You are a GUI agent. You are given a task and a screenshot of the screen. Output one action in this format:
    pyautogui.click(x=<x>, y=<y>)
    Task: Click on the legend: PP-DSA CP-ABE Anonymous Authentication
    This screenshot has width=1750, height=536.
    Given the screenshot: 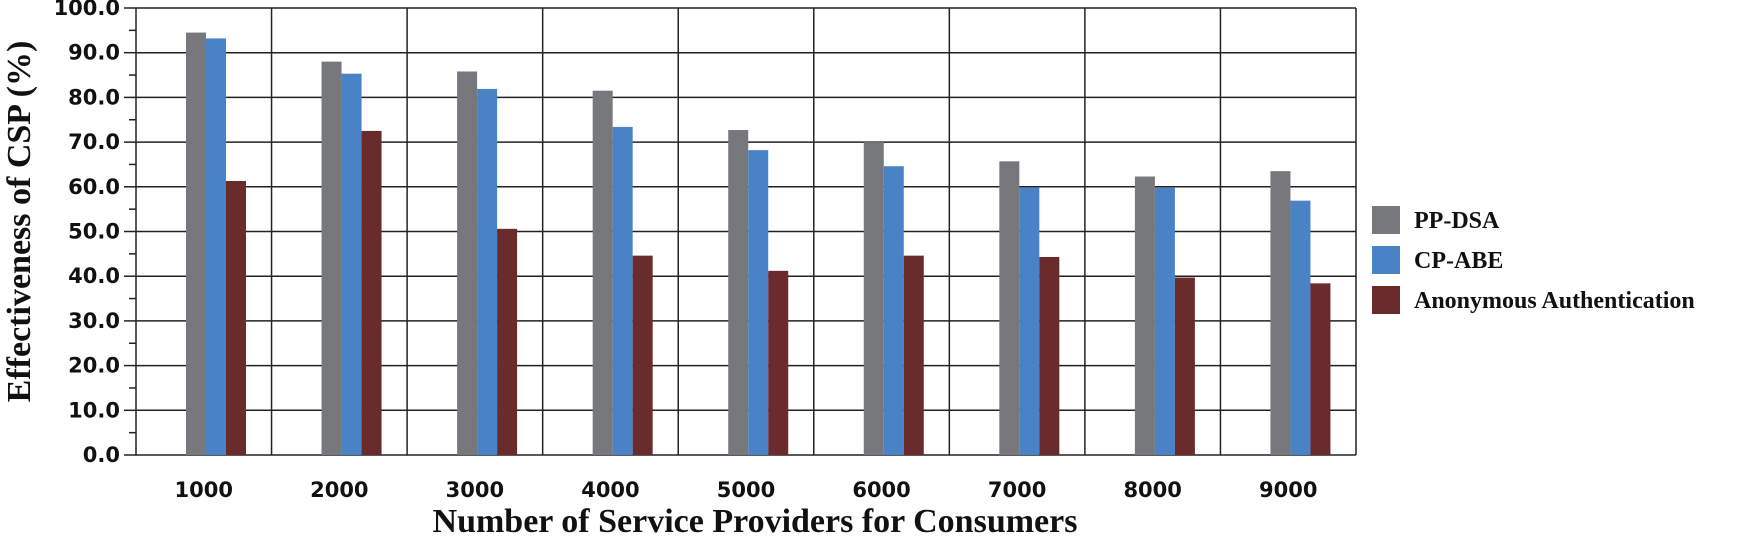 What is the action you would take?
    pyautogui.click(x=1533, y=260)
    